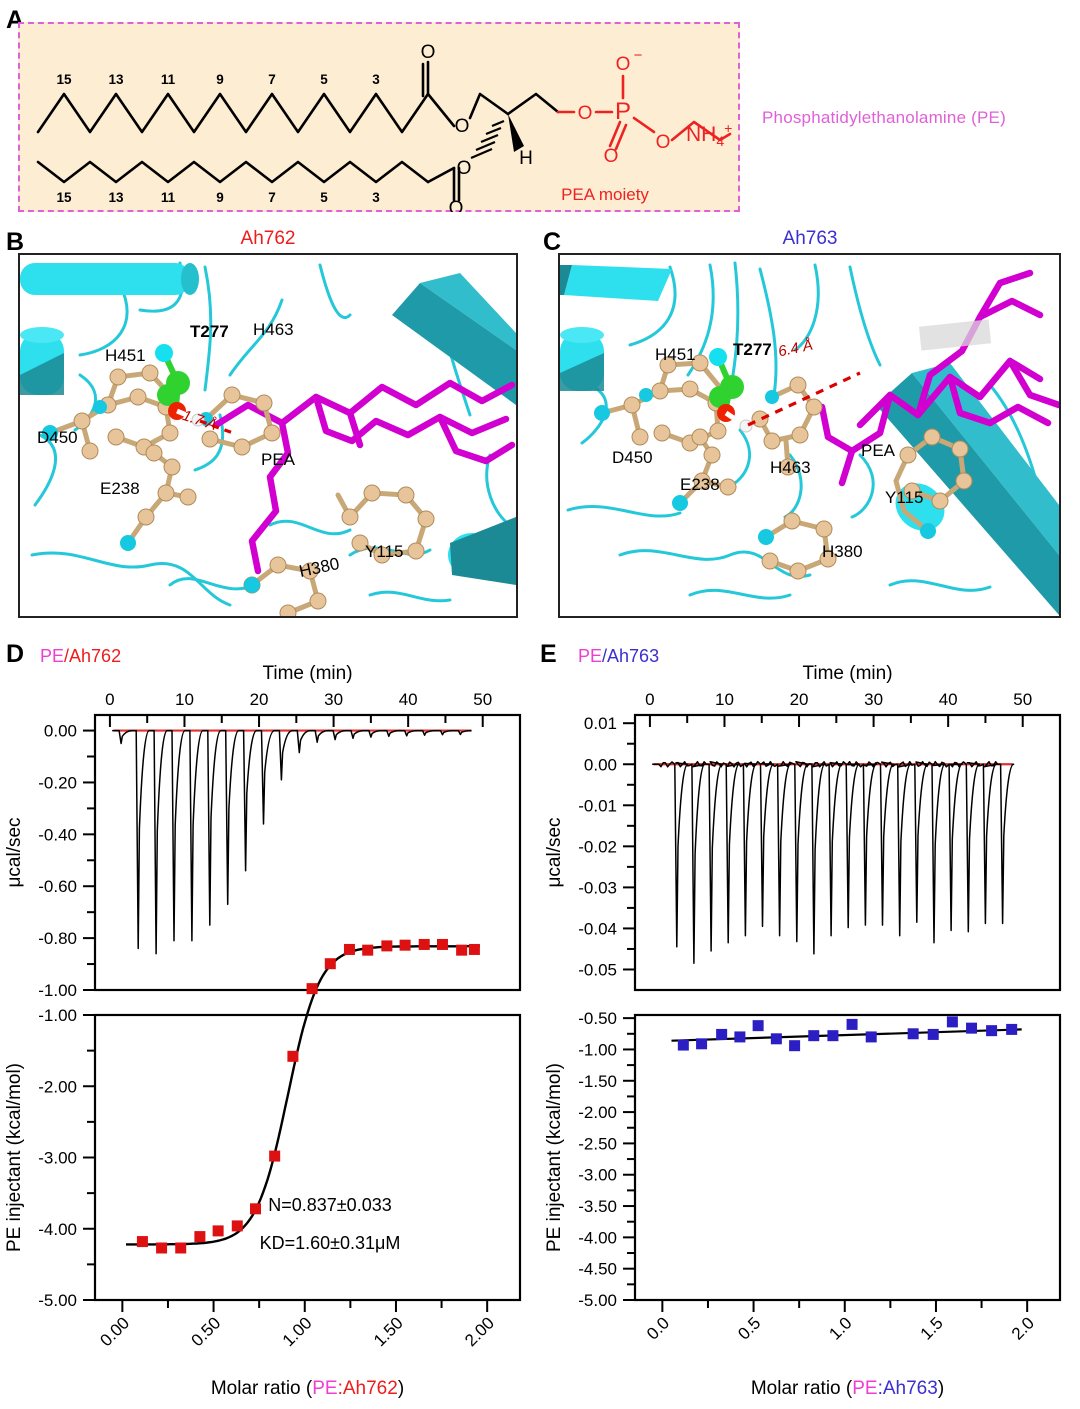  What do you see at coordinates (904, 497) in the screenshot?
I see `residue-label-y115-c: Y115` at bounding box center [904, 497].